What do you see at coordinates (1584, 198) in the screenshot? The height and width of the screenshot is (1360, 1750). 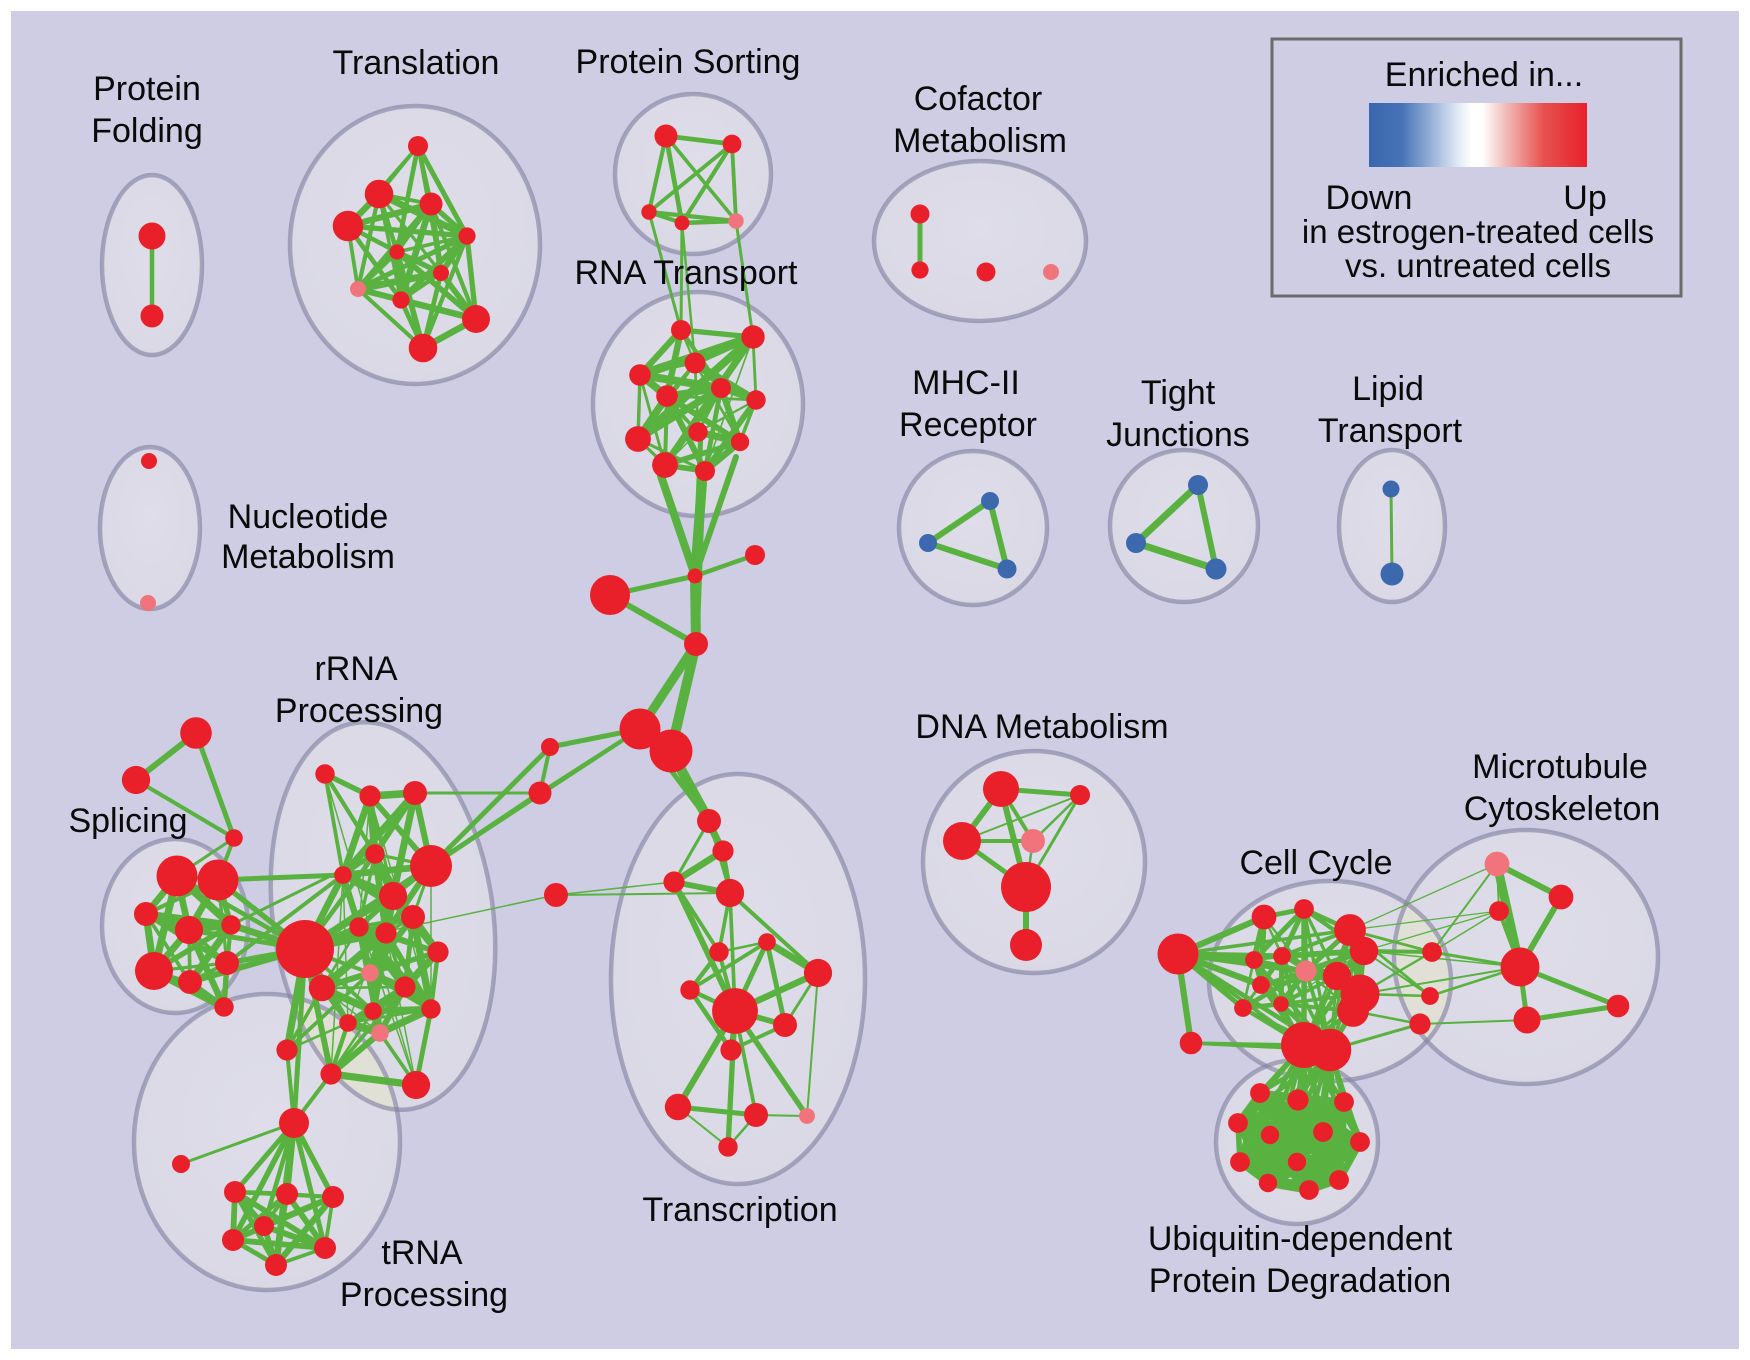 I see `svg-text: Up` at bounding box center [1584, 198].